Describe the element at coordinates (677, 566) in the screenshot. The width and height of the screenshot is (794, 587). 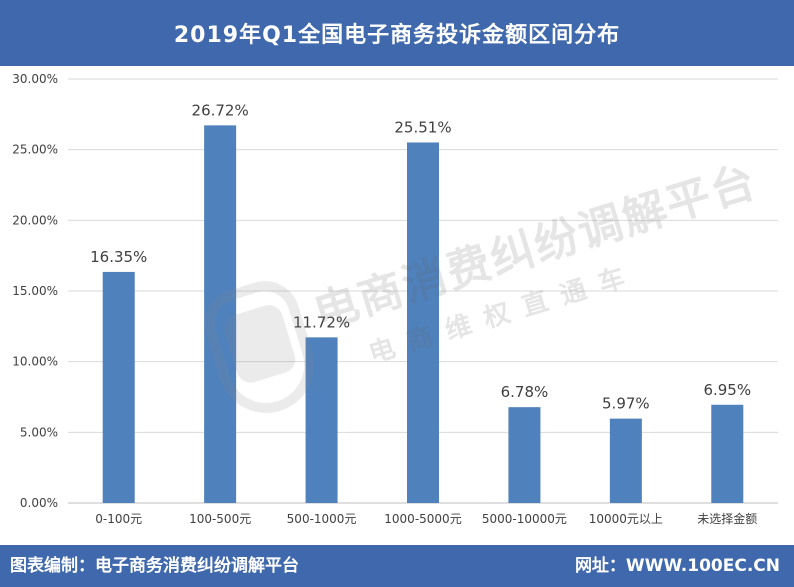
I see `footer-website: 网址：WWW.100EC.CN` at that location.